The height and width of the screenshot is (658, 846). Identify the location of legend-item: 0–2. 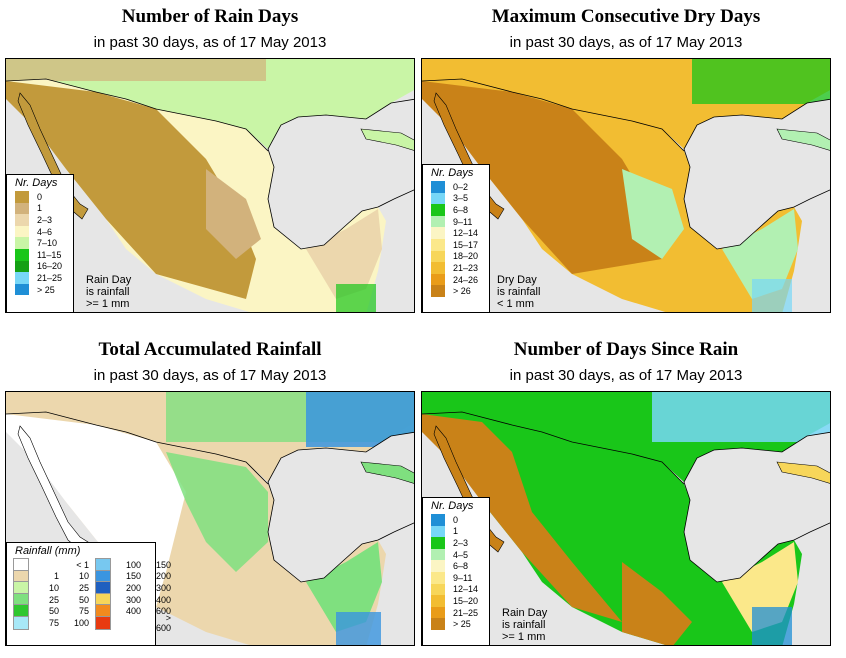
(456, 187).